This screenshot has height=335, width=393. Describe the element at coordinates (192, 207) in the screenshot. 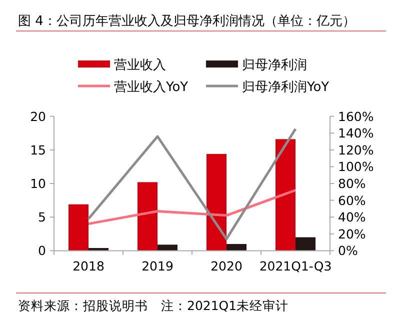

I see `line-series` at that location.